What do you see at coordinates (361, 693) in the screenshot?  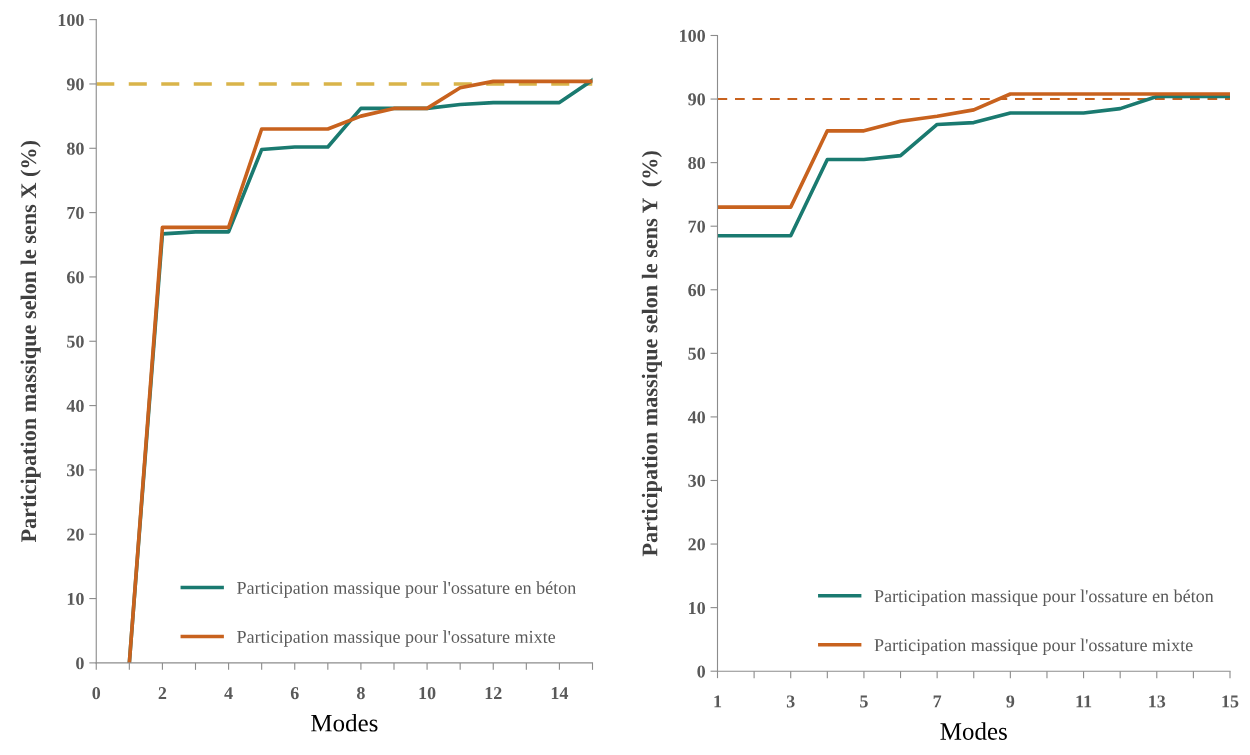 I see `x-tick-label: 8` at bounding box center [361, 693].